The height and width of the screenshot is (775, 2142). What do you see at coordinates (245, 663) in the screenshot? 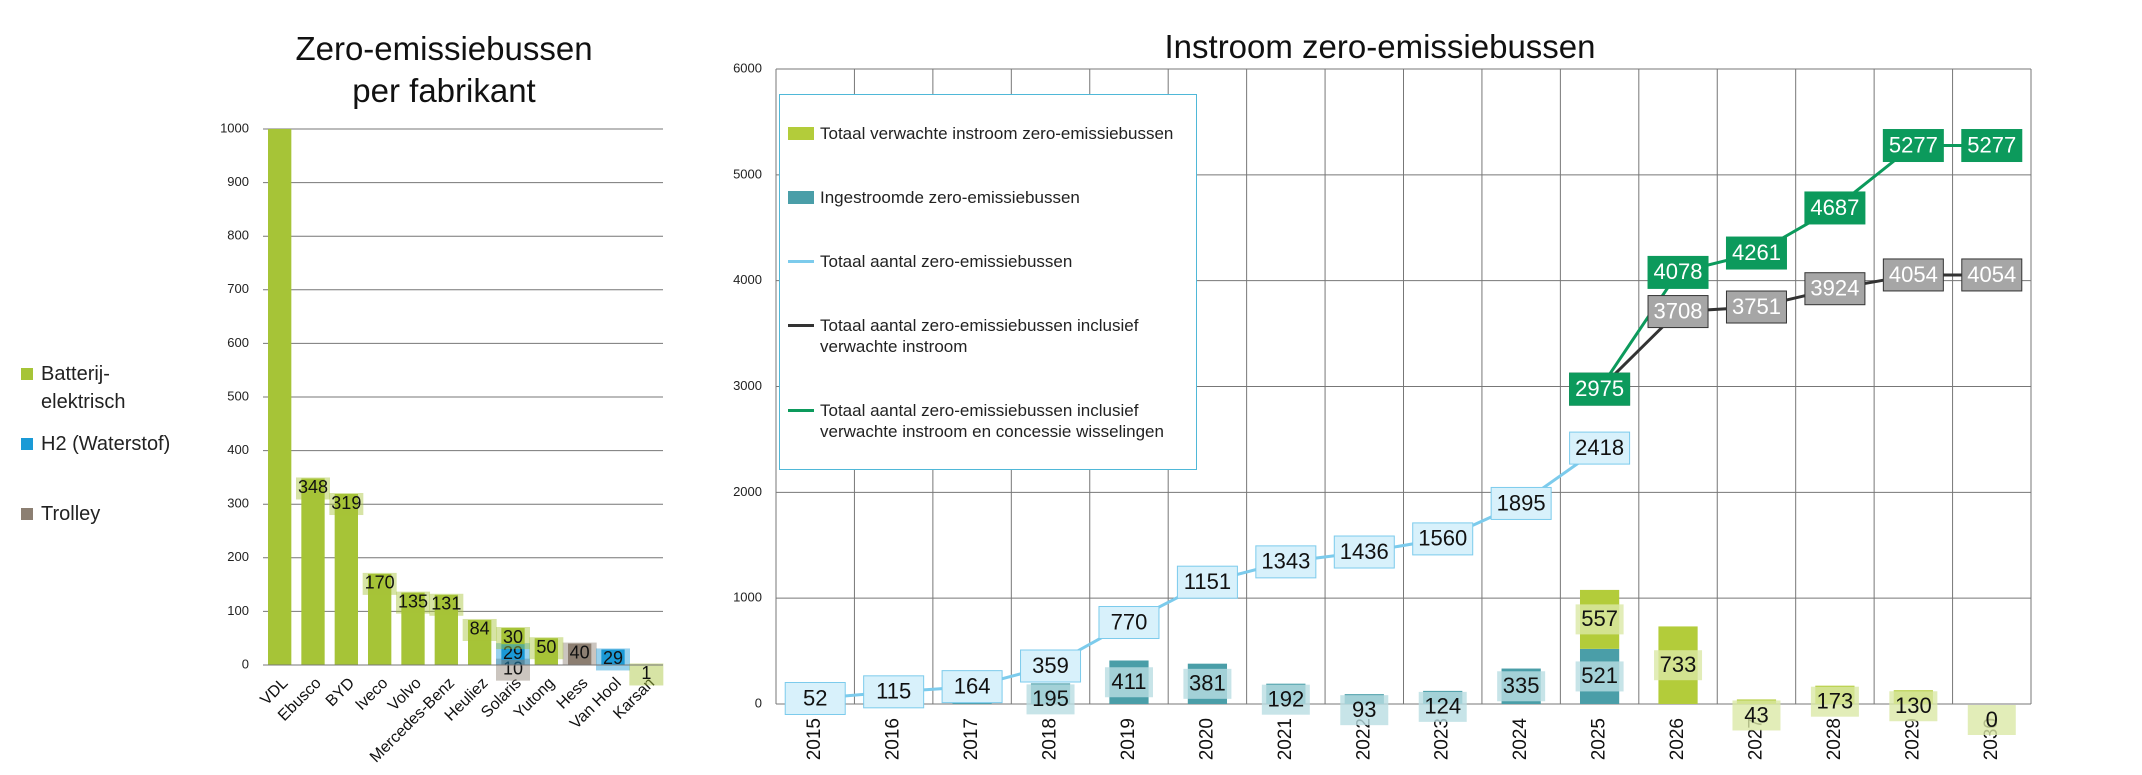
I see `y-tick-label: 0` at bounding box center [245, 663].